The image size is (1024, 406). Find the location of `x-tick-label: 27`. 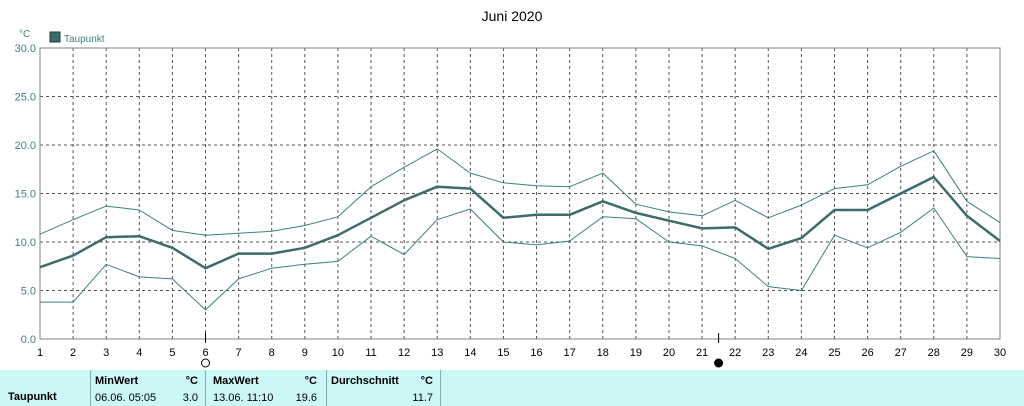

x-tick-label: 27 is located at coordinates (901, 353).